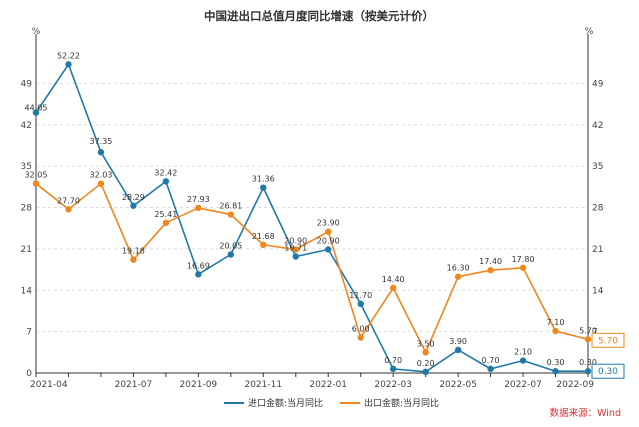  Describe the element at coordinates (198, 265) in the screenshot. I see `import-data-label: 16.69` at that location.